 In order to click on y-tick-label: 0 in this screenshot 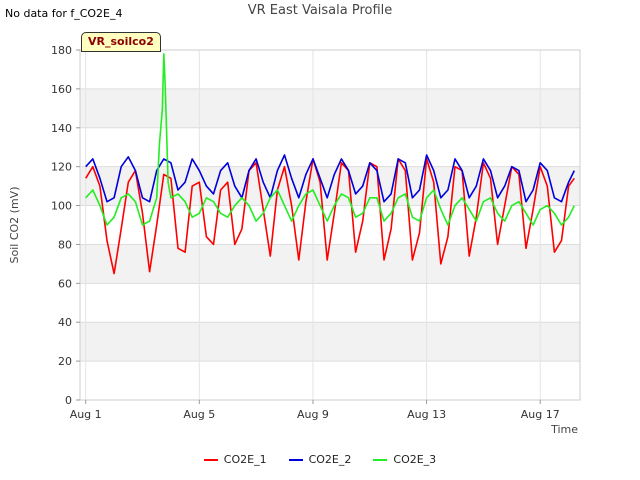, I will do `click(68, 400)`.